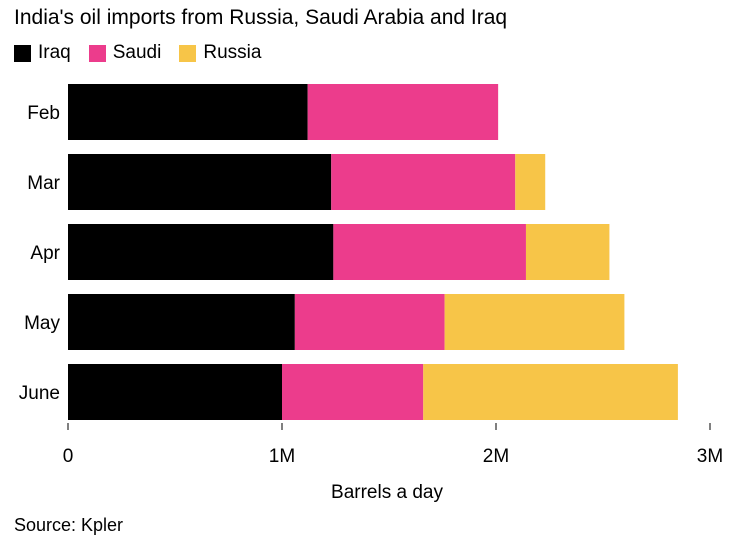 This screenshot has height=539, width=750. Describe the element at coordinates (97, 53) in the screenshot. I see `legend-swatch-saudi` at that location.